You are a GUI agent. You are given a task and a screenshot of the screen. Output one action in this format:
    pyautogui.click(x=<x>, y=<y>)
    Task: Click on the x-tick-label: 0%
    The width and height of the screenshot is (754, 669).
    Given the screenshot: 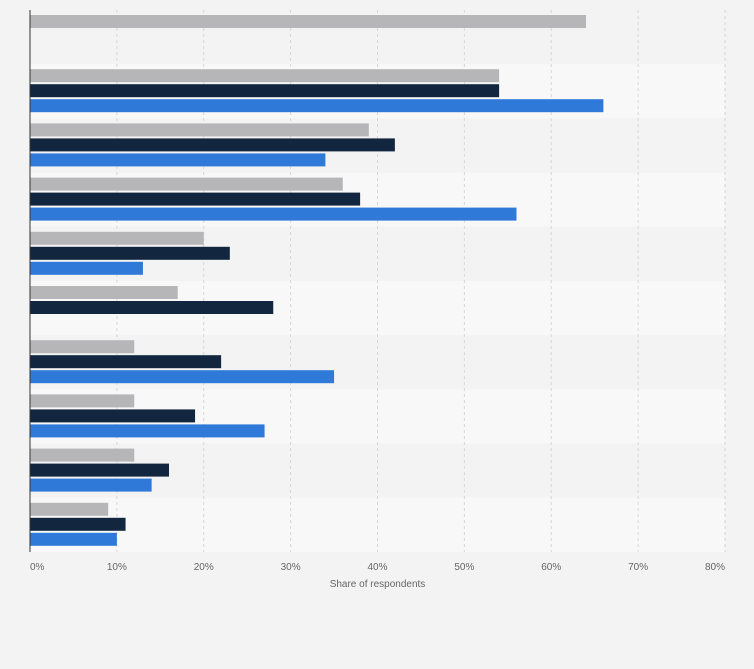 What is the action you would take?
    pyautogui.click(x=37, y=567)
    